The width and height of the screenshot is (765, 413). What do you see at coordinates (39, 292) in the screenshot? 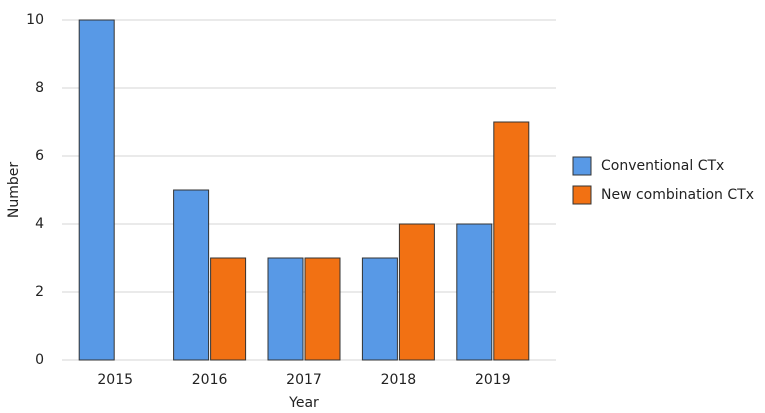
I see `y-tick-label: 2` at bounding box center [39, 292].